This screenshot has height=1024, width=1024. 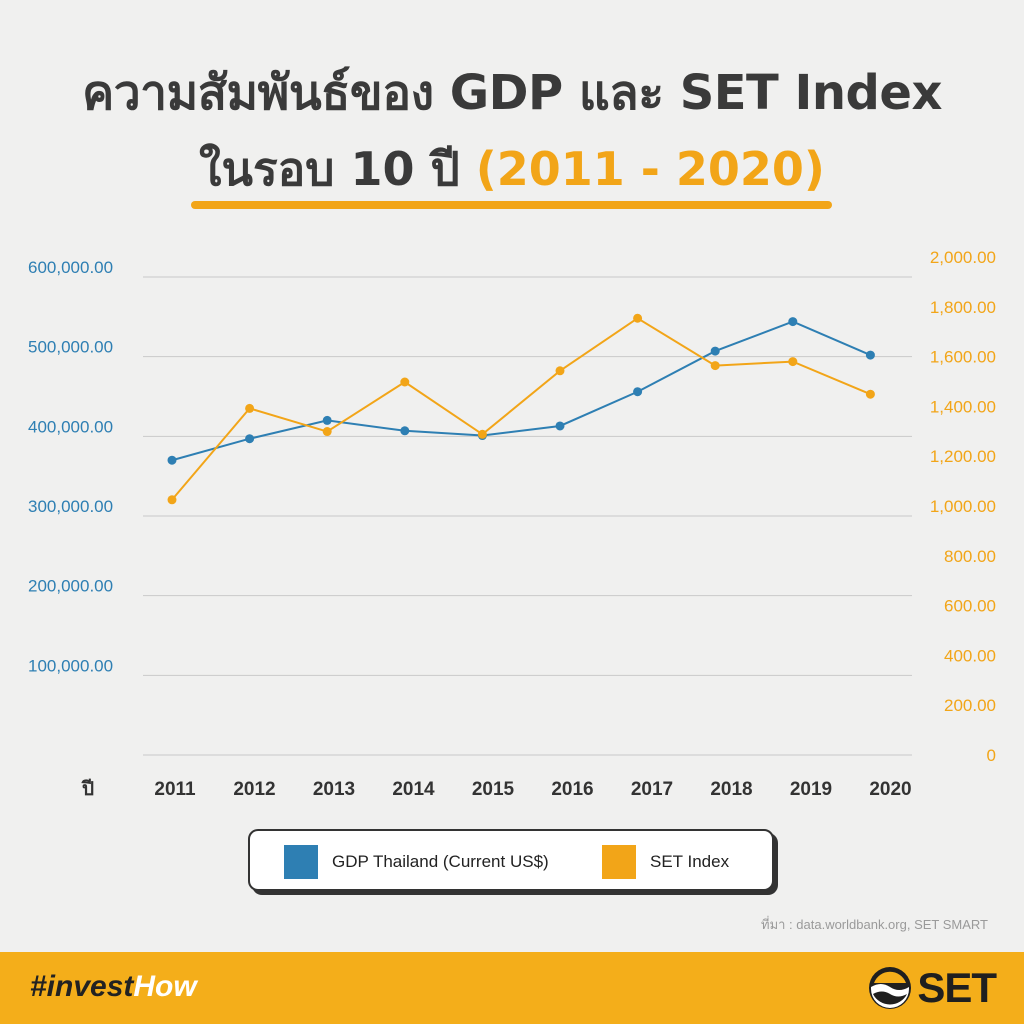 What do you see at coordinates (963, 506) in the screenshot?
I see `right-axis-tick-label: 1,000.00` at bounding box center [963, 506].